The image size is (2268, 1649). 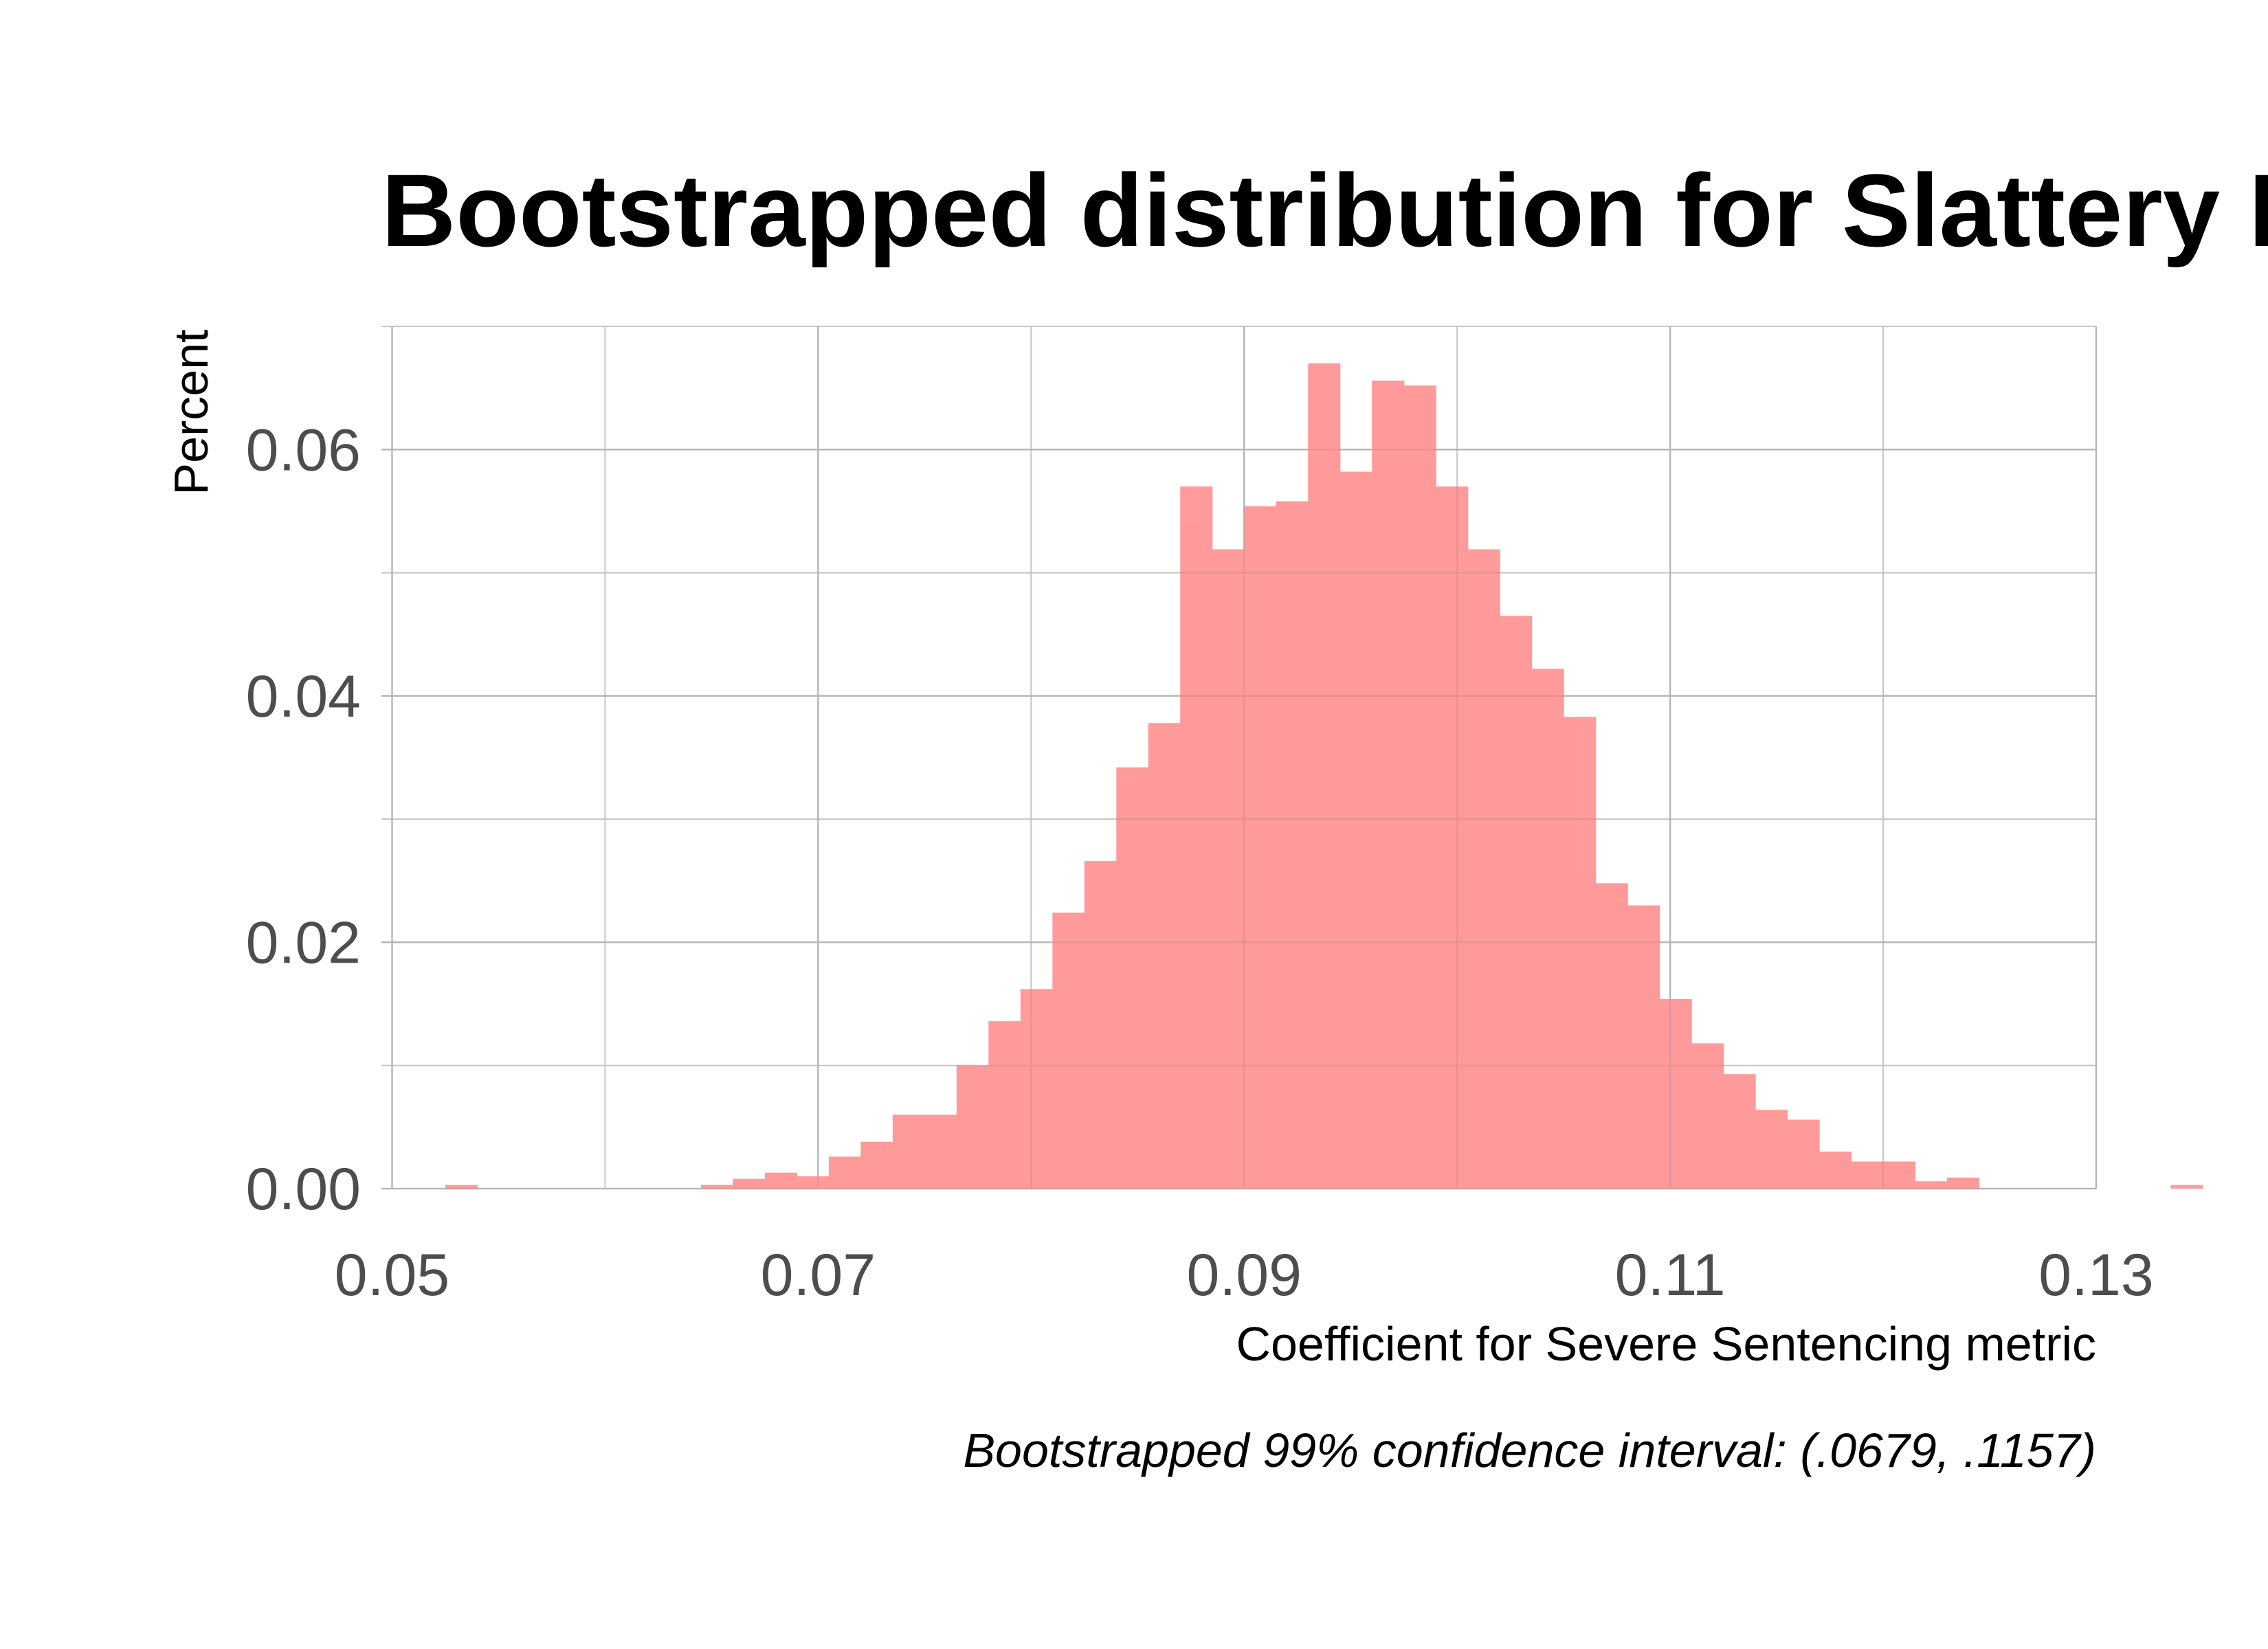 I want to click on y-tick-label: 0.04, so click(x=303, y=697).